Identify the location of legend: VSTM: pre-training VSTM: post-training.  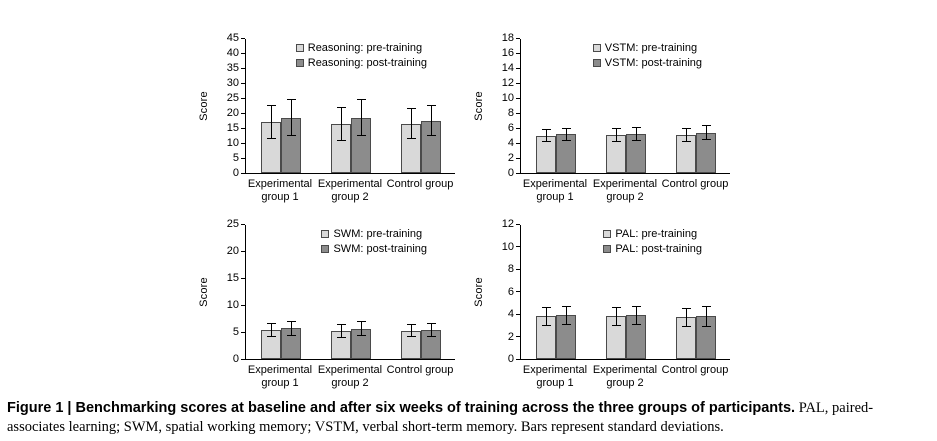
(647, 57).